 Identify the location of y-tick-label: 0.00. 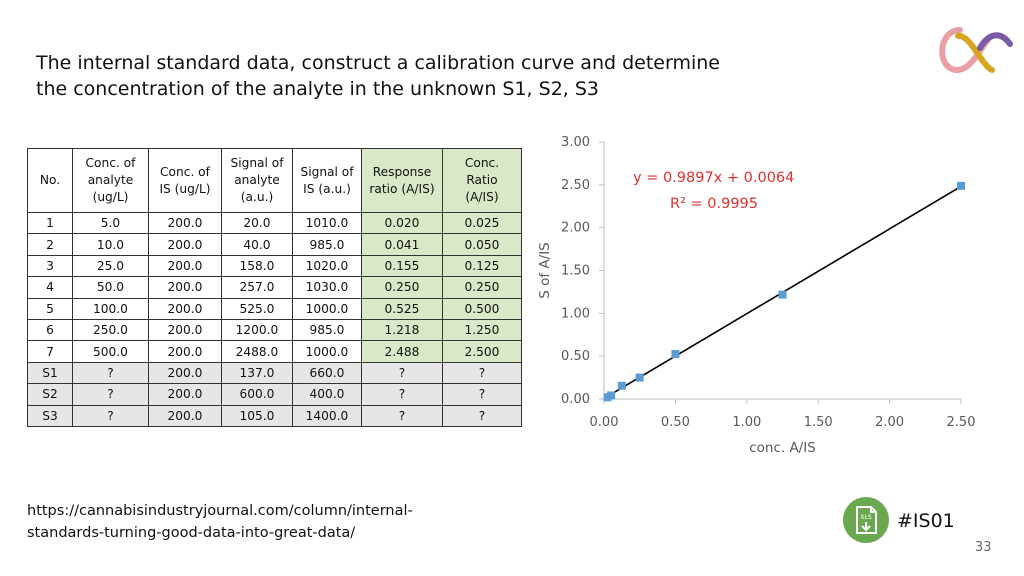
(575, 399).